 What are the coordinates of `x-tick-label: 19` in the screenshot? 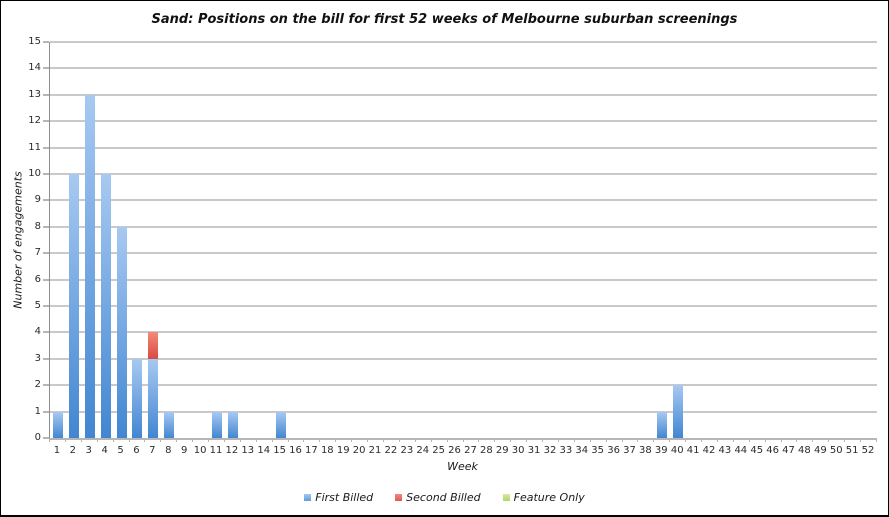 It's located at (343, 450).